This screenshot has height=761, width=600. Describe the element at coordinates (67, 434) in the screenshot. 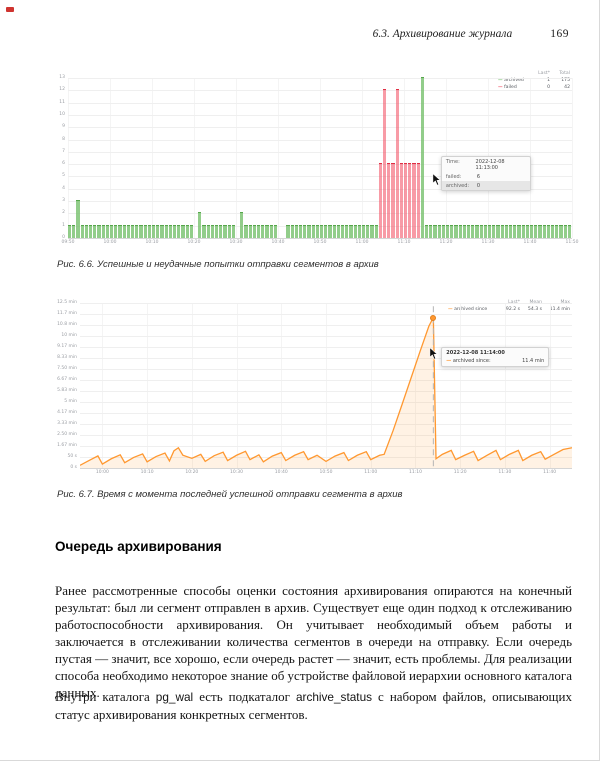

I see `y-tick-label: 2.50 min` at that location.